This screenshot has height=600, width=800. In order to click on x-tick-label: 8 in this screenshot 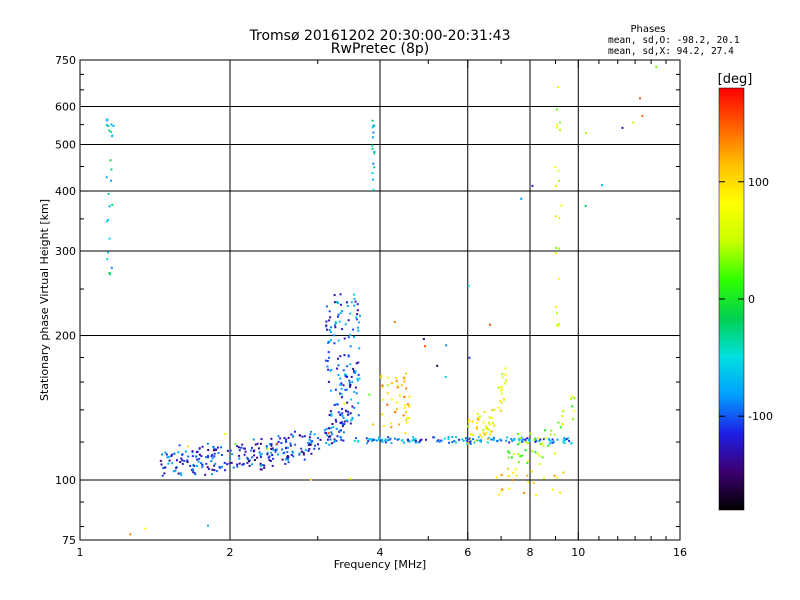, I will do `click(530, 552)`.